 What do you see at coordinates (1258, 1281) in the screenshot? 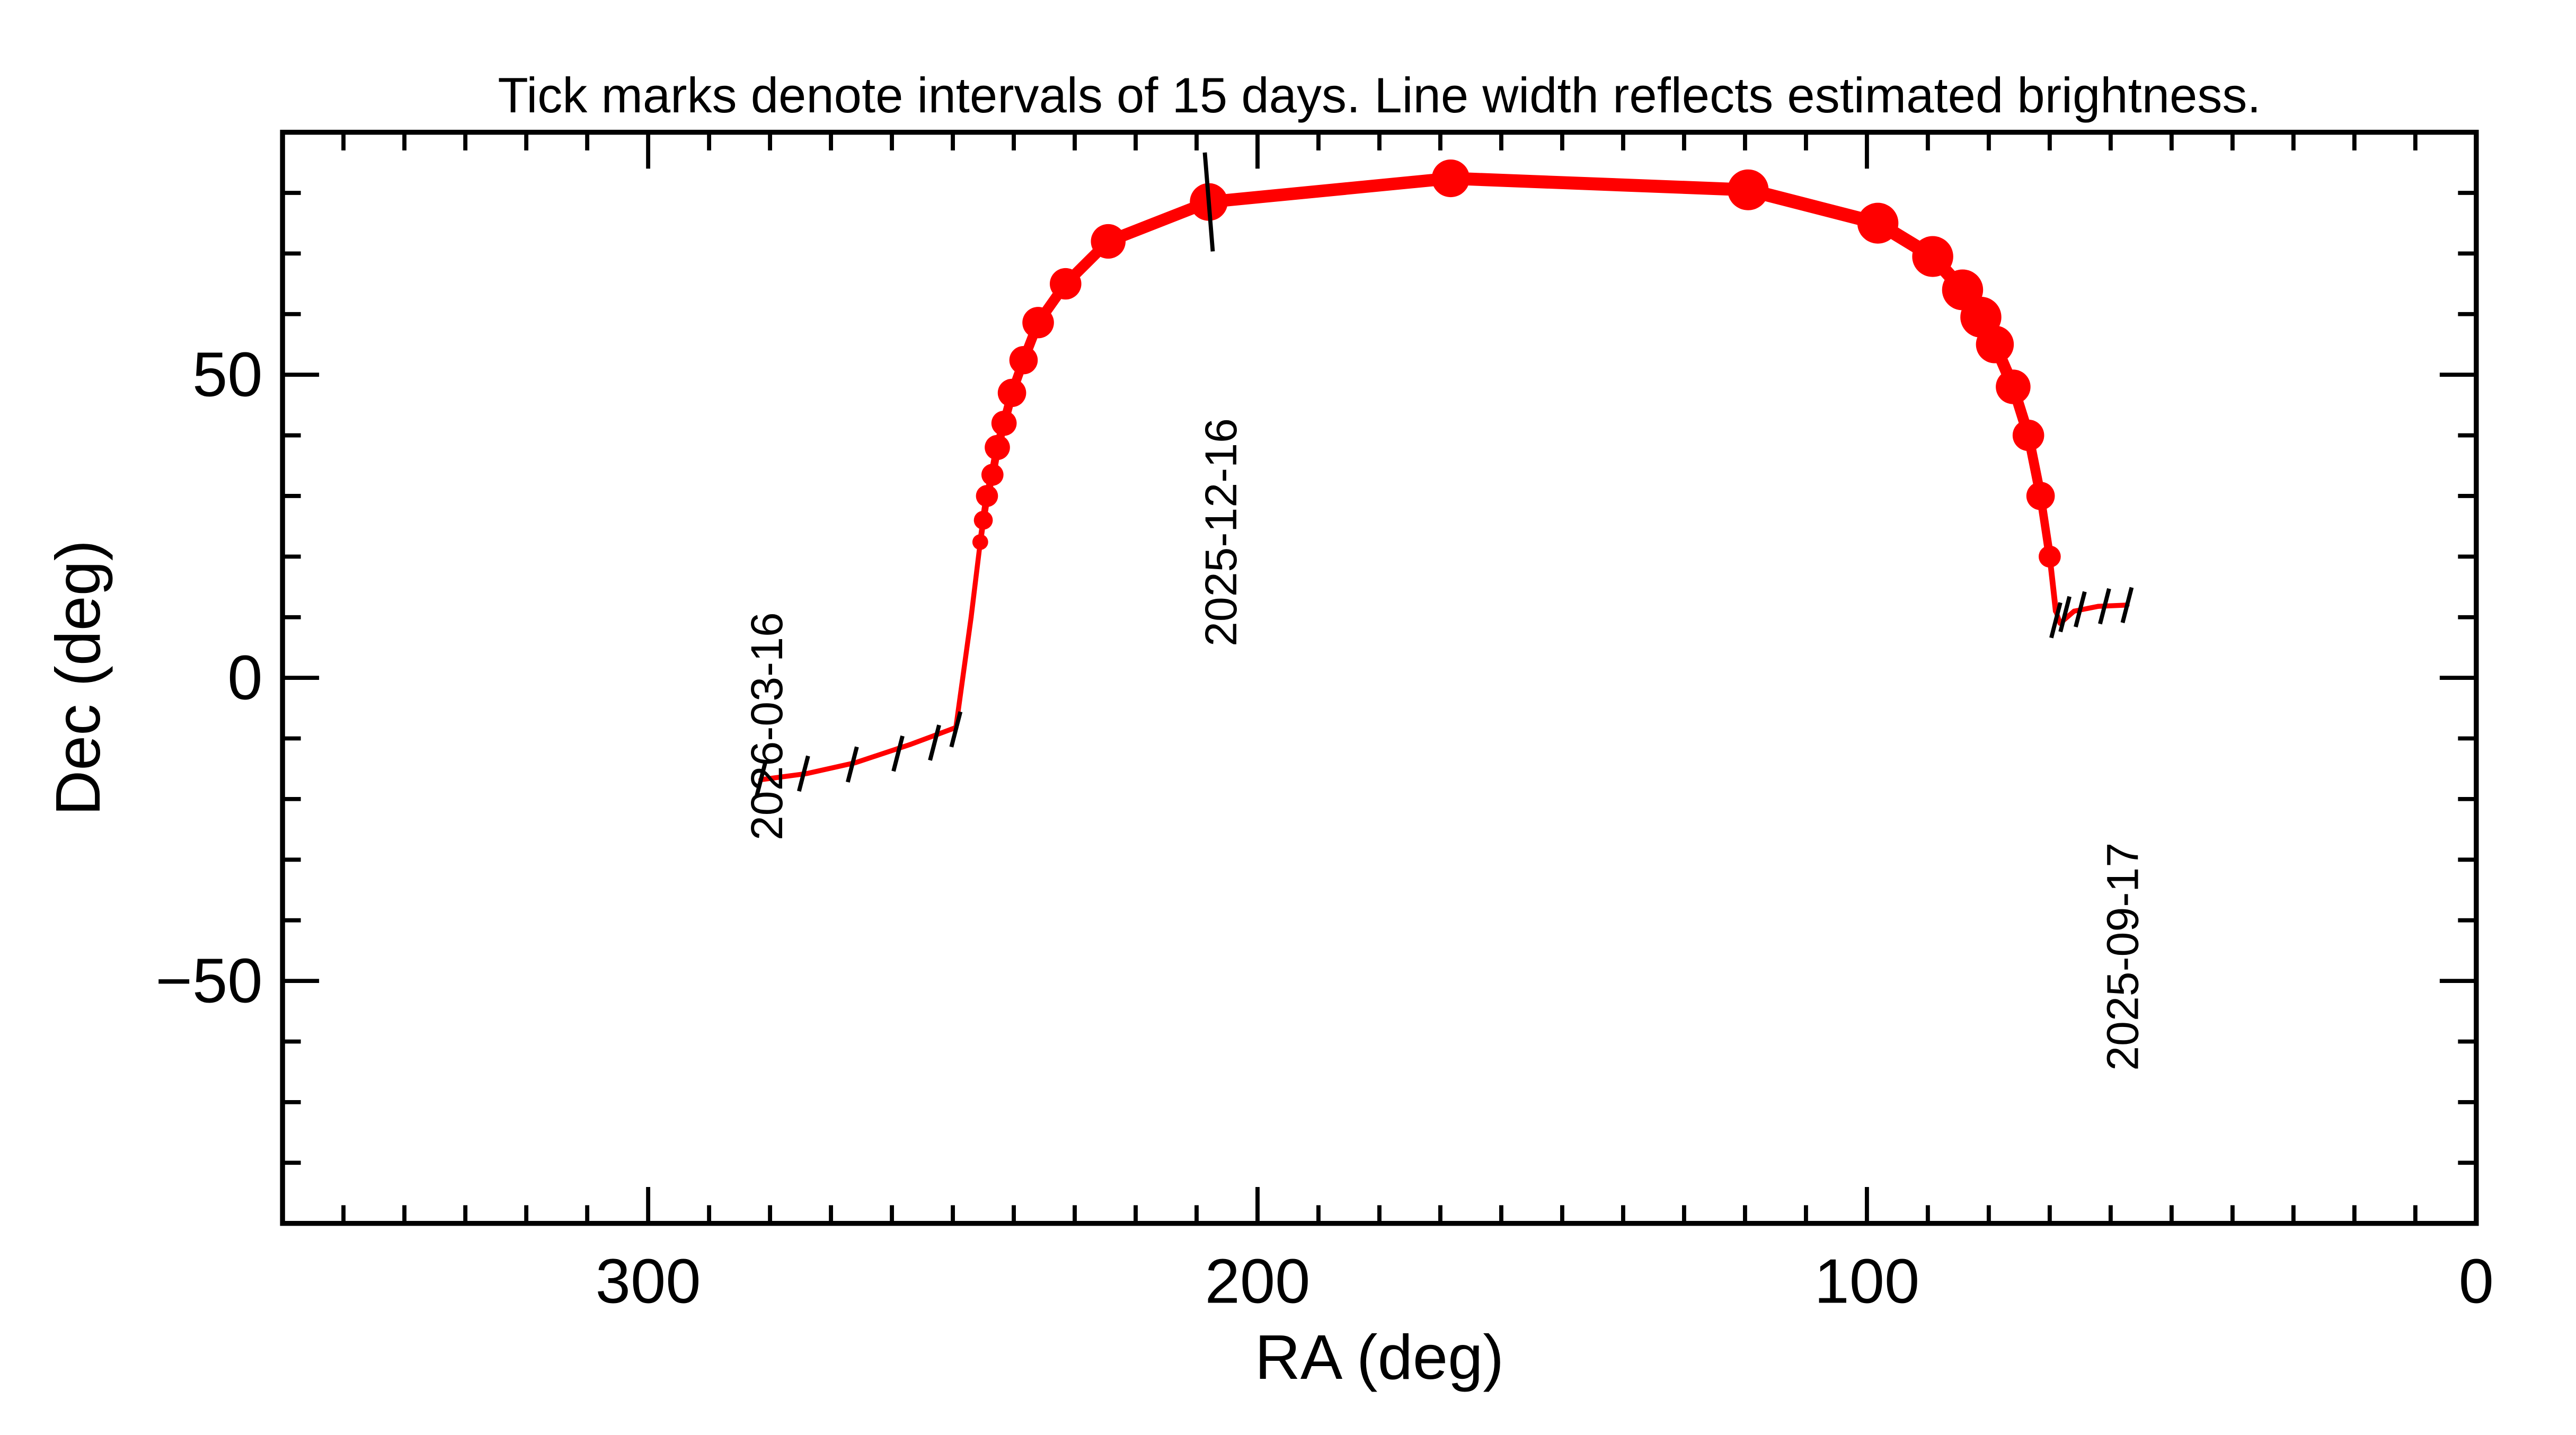
I see `x-tick-label: 200` at bounding box center [1258, 1281].